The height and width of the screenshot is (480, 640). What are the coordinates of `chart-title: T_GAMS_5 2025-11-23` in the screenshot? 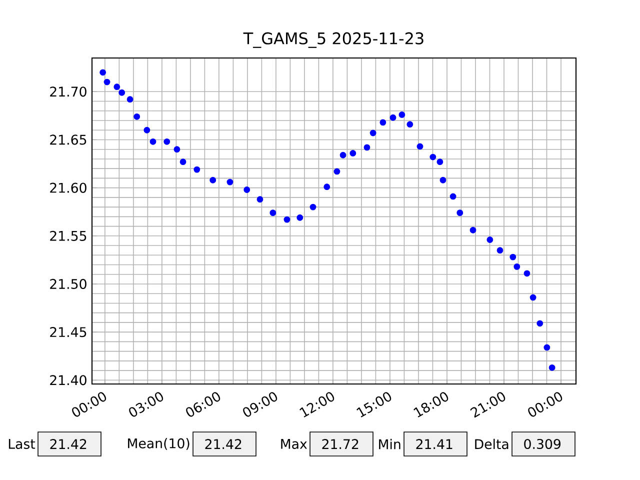 It's located at (333, 40).